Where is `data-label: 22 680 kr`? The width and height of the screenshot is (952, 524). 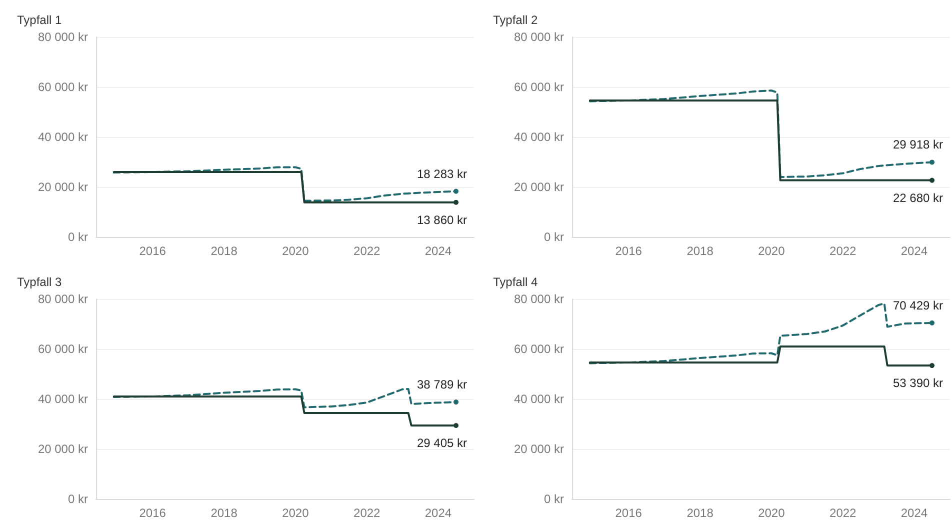 data-label: 22 680 kr is located at coordinates (918, 197).